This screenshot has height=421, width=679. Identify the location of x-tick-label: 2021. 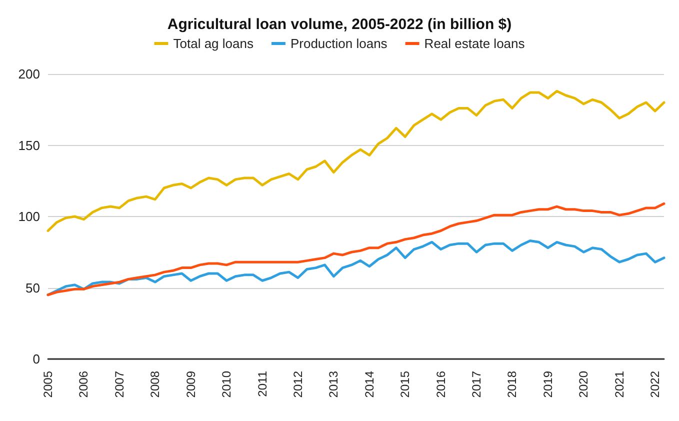
(619, 384).